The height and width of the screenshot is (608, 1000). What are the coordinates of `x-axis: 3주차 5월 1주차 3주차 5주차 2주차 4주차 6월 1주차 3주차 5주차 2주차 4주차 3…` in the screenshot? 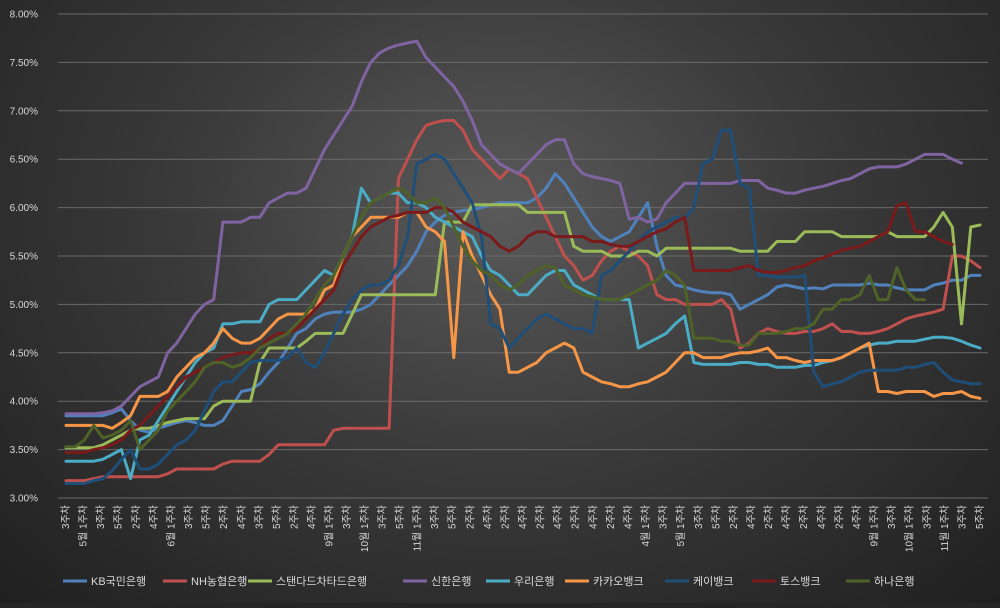 It's located at (523, 528).